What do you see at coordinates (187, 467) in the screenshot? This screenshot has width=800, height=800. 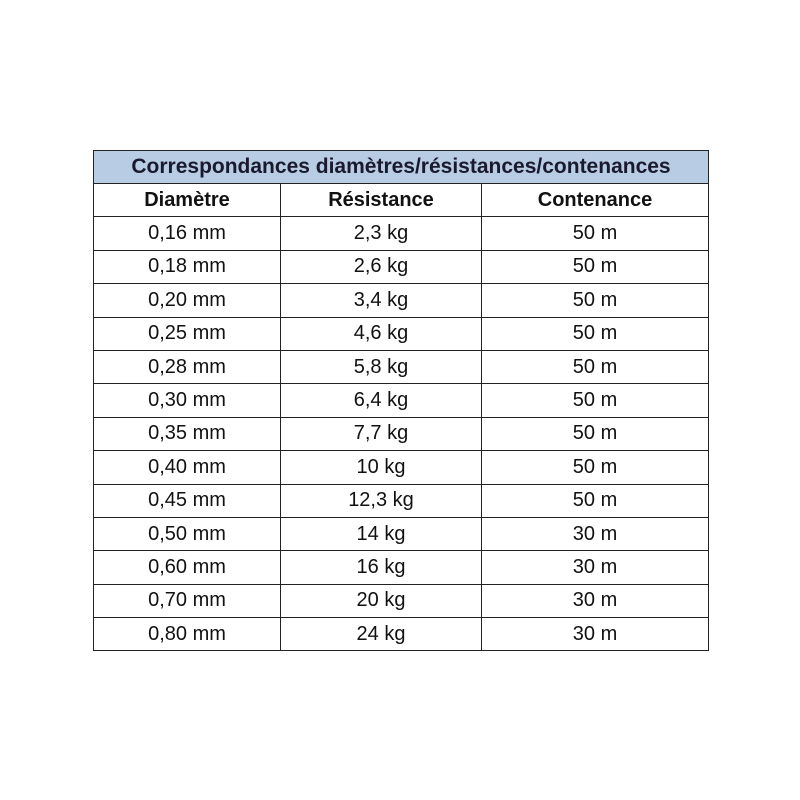 I see `cell-diametre: 0,40 mm` at bounding box center [187, 467].